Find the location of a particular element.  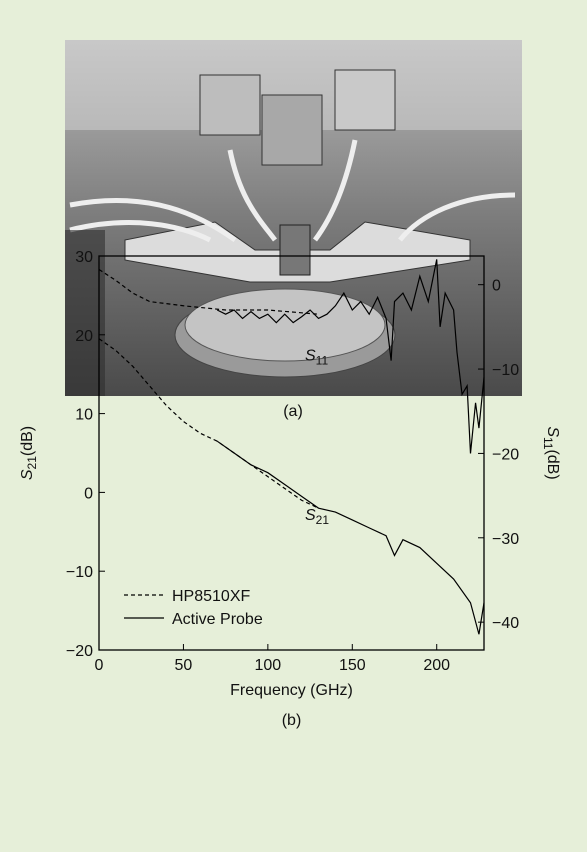

annotation: S21 is located at coordinates (317, 517).